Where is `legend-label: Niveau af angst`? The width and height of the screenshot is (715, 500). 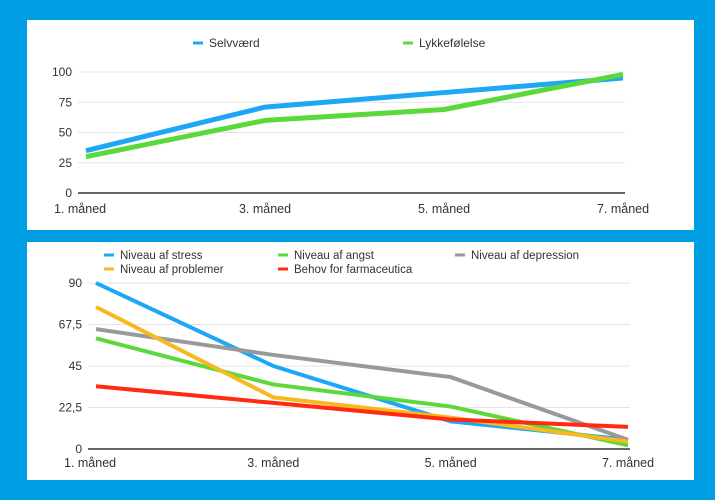
legend-label: Niveau af angst is located at coordinates (334, 256).